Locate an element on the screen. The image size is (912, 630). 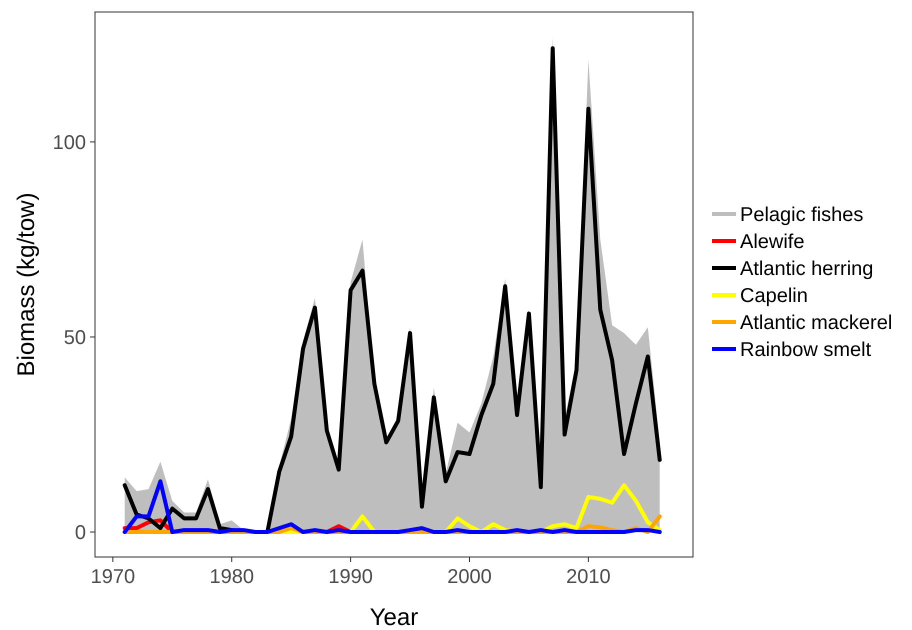
legend-label: Pelagic fishes is located at coordinates (802, 215).